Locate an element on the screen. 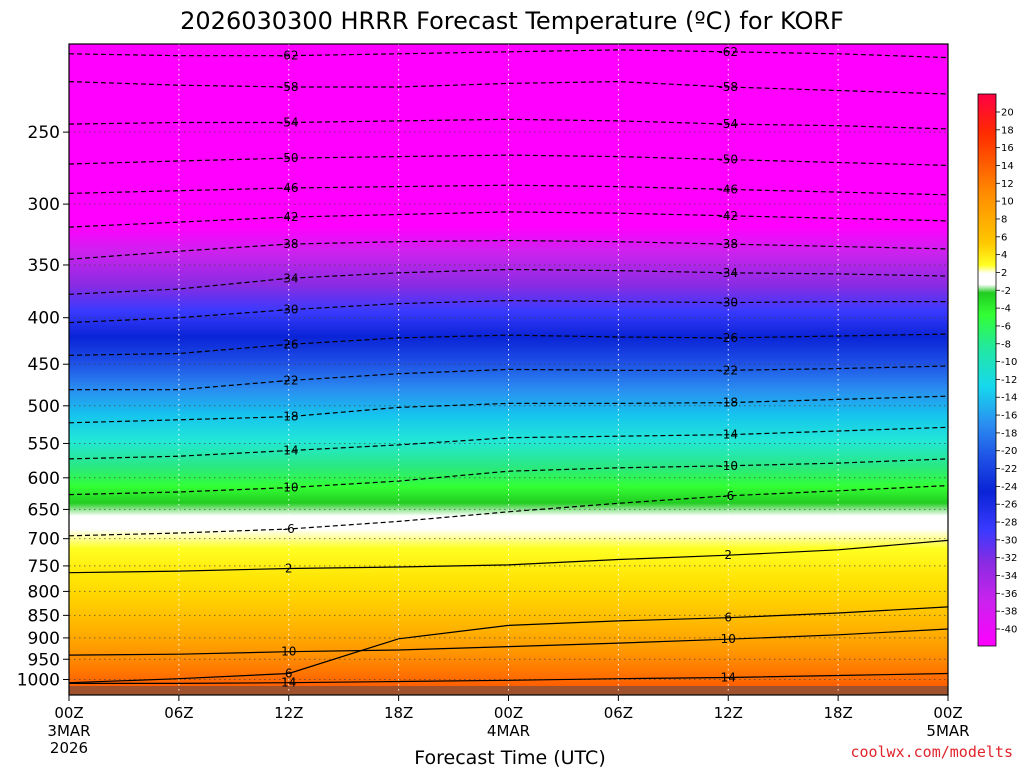  contour-label-2-1: 2 is located at coordinates (728, 555).